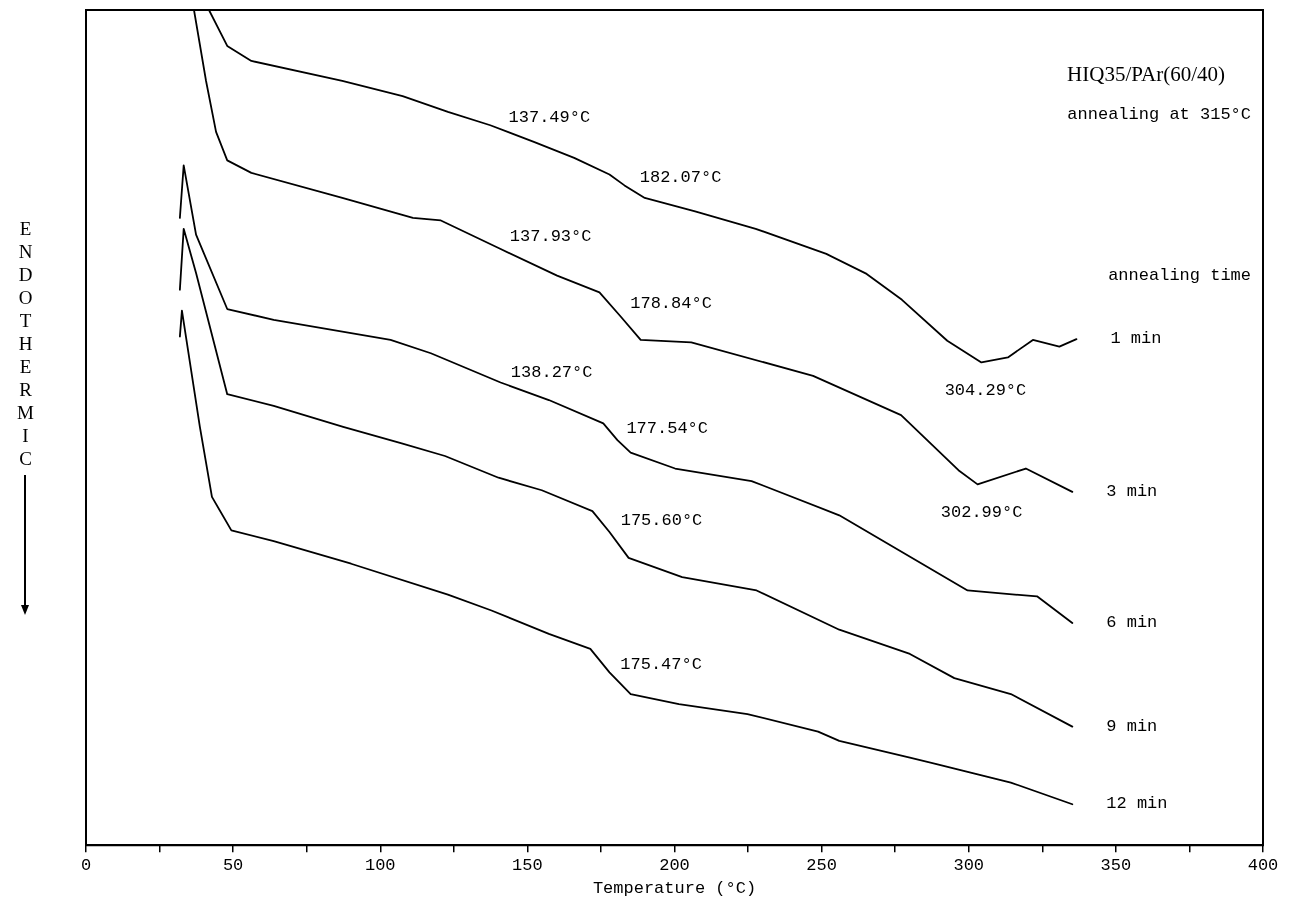 The image size is (1293, 907). Describe the element at coordinates (667, 428) in the screenshot. I see `annotation: 177.54°C` at that location.